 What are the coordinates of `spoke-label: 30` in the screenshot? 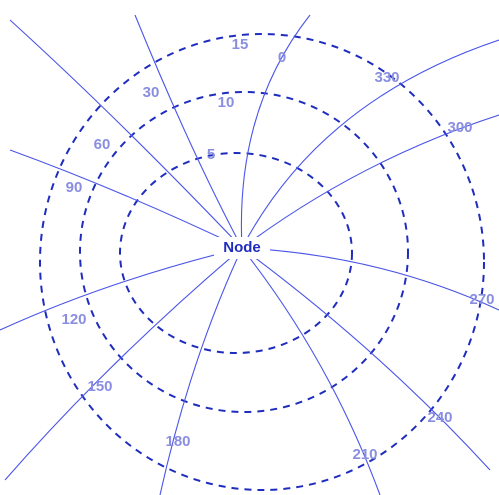 It's located at (151, 92).